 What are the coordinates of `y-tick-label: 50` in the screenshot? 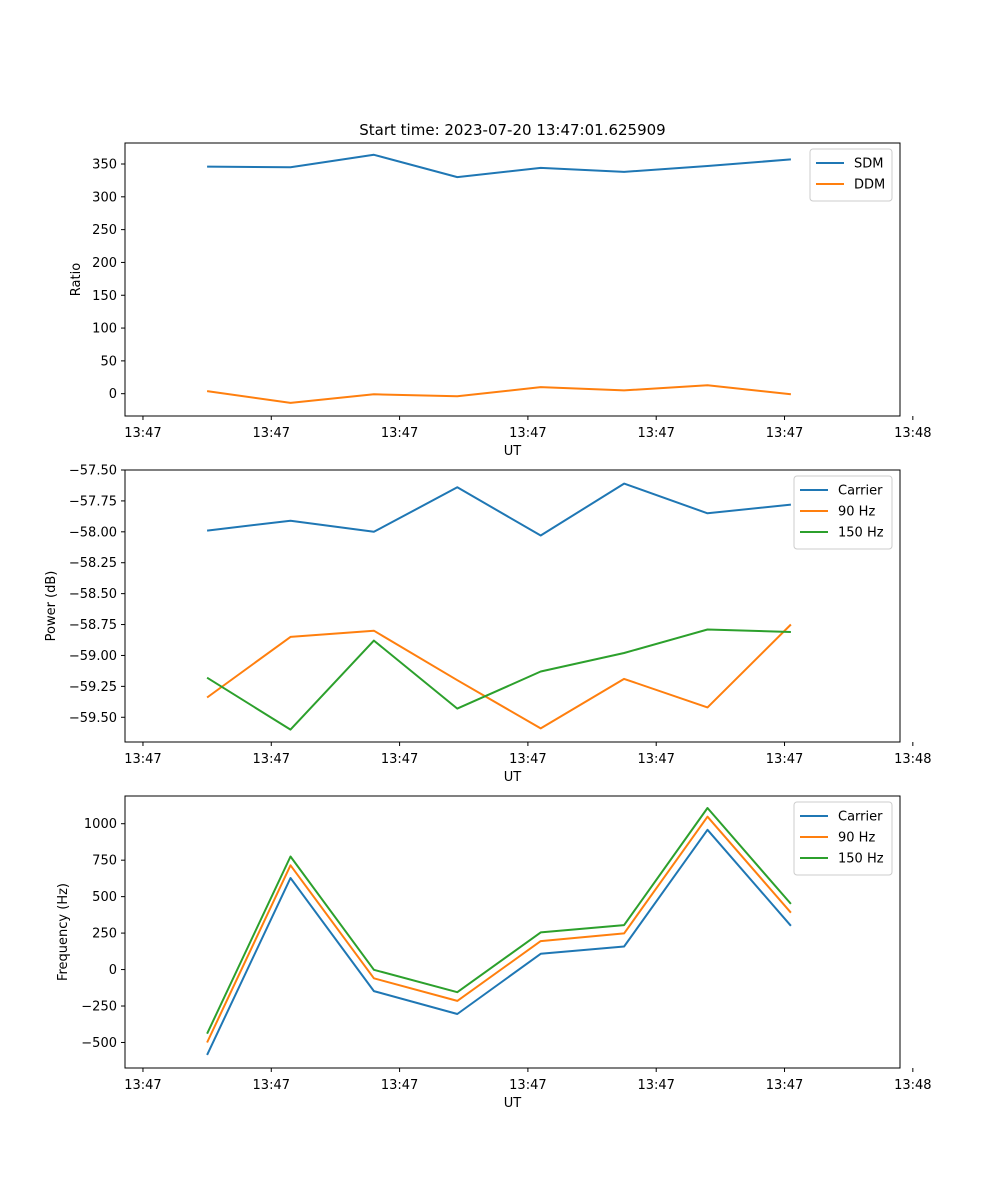 It's located at (108, 361).